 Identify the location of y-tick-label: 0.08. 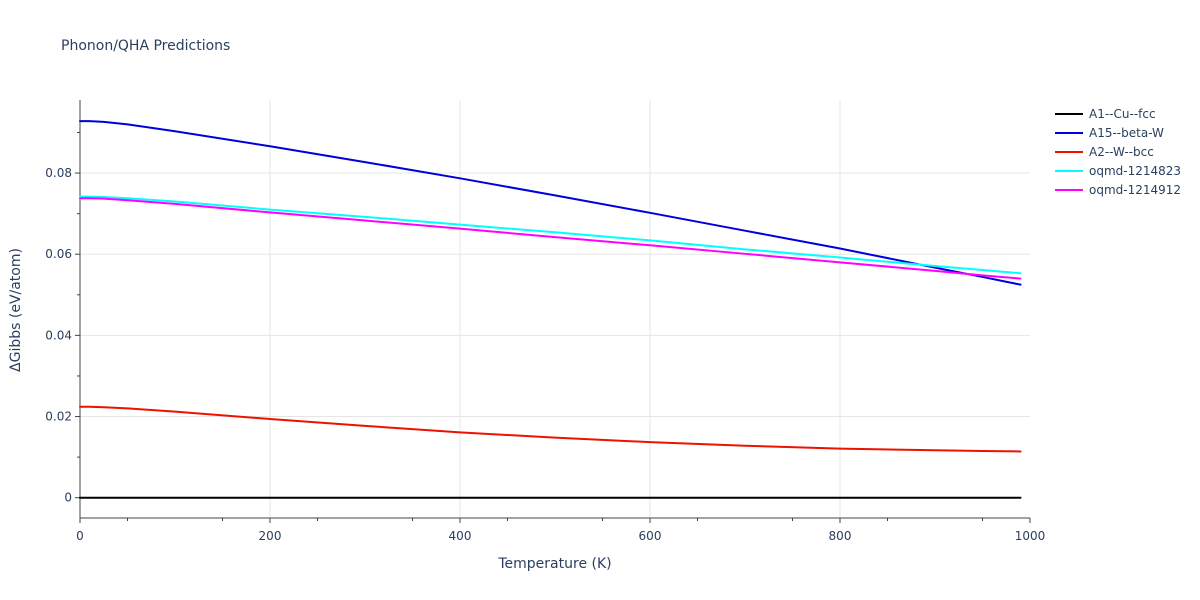
(58, 173).